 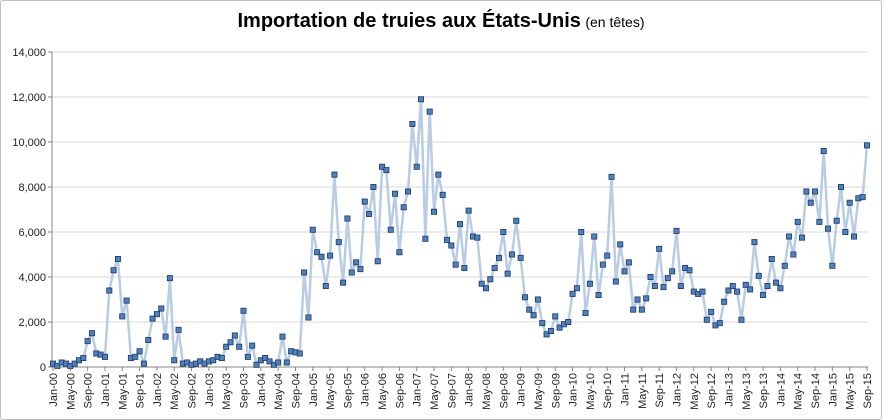 I want to click on chart-title-text: Importation de truies aux États-Unis, so click(x=409, y=21).